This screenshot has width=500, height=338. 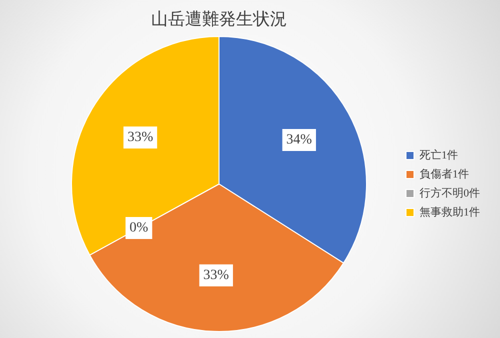 I want to click on text: 0%, so click(x=139, y=228).